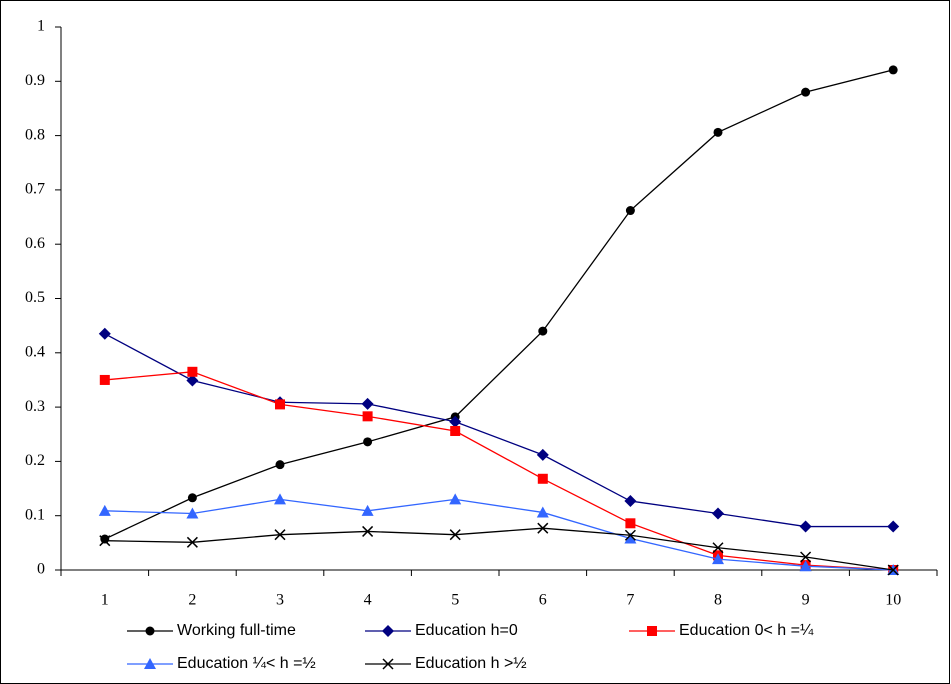 Image resolution: width=951 pixels, height=684 pixels. Describe the element at coordinates (35, 243) in the screenshot. I see `y-tick-label: 0.6` at that location.